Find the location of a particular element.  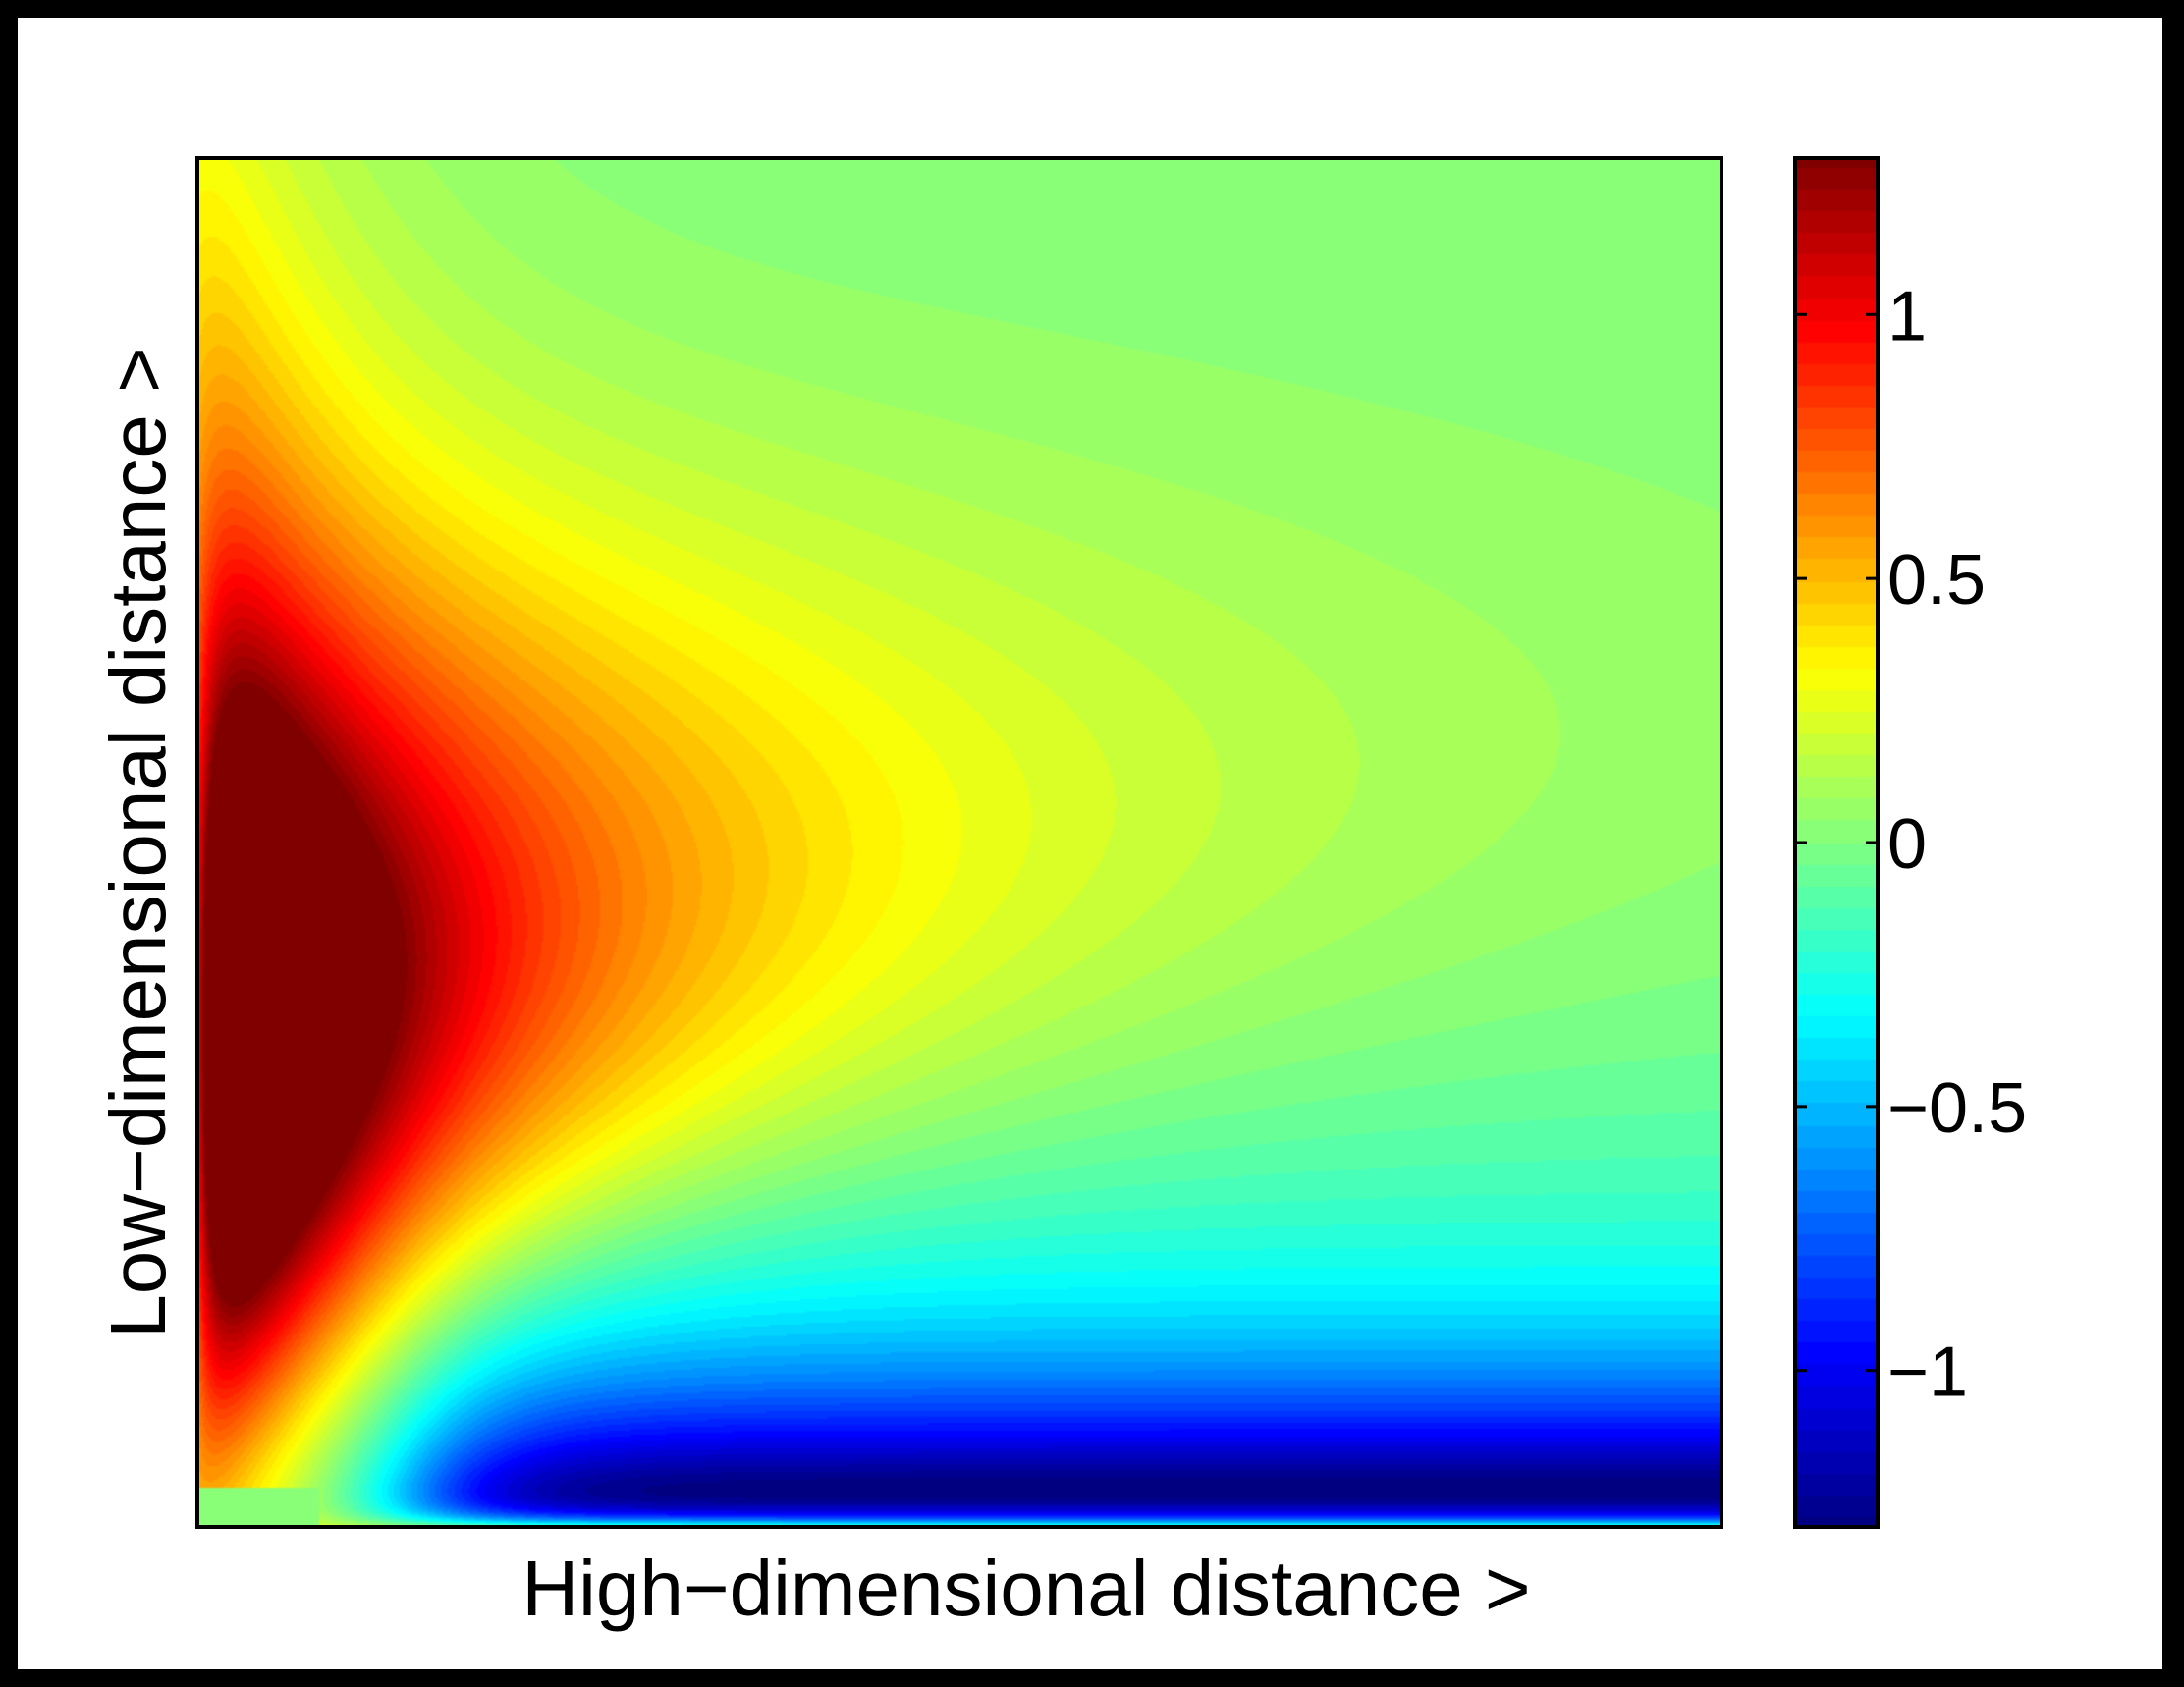

colorbar-tick-label: 0 is located at coordinates (1907, 844).